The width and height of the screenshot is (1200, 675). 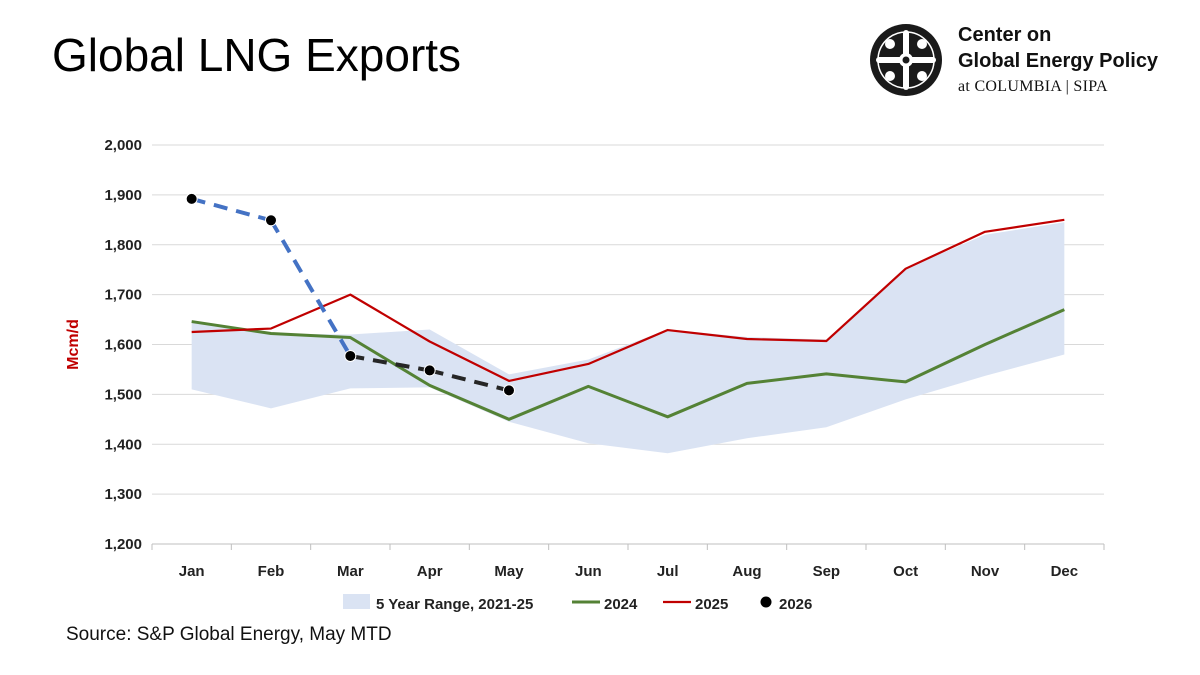 I want to click on y-tick-label: 1,700, so click(x=123, y=295).